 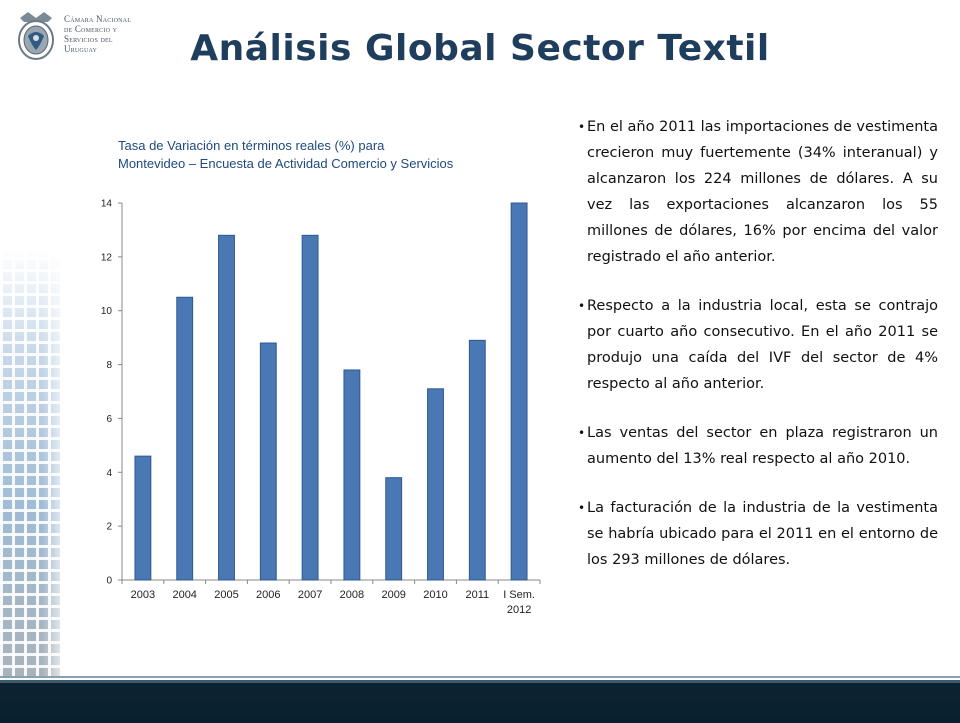 I want to click on x-tick-label: 2009, so click(x=393, y=595).